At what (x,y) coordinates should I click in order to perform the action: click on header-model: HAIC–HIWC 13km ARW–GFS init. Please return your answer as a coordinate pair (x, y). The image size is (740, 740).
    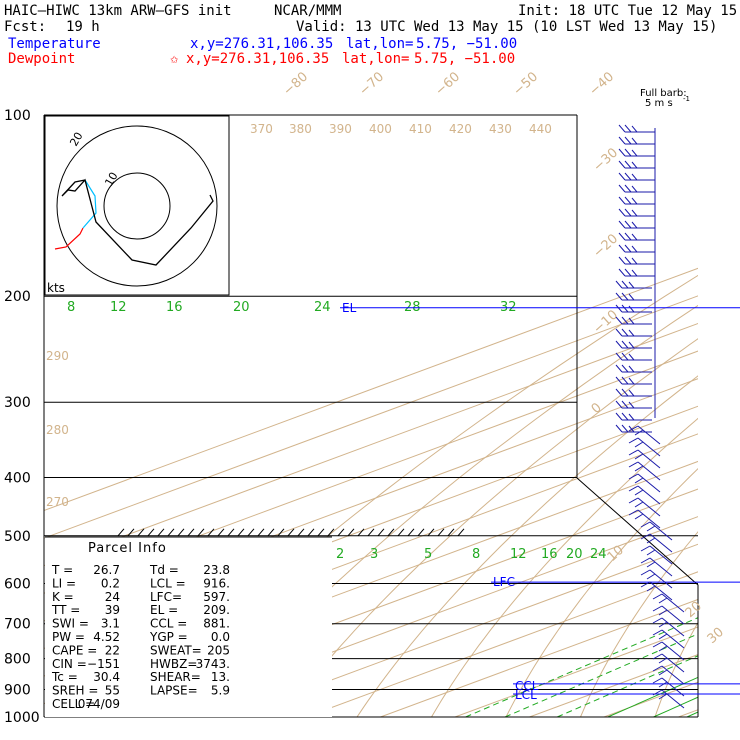
    Looking at the image, I should click on (118, 11).